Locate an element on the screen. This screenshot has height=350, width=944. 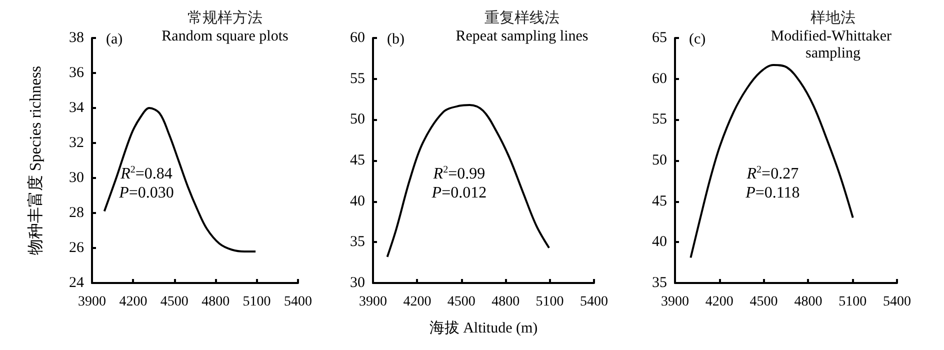
y-tick-label: 28 is located at coordinates (76, 213).